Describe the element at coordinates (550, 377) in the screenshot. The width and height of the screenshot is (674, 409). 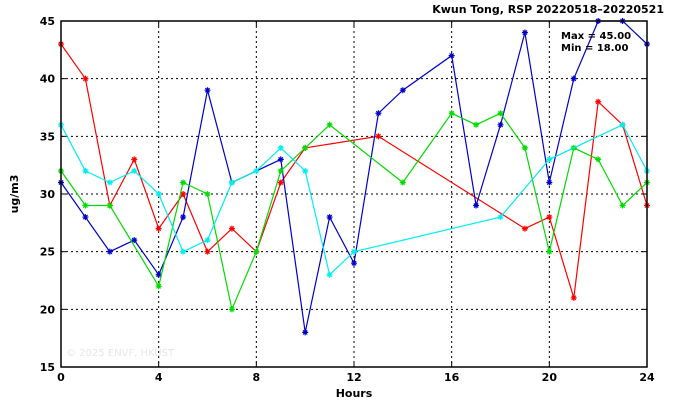
I see `x-tick-label: 20` at that location.